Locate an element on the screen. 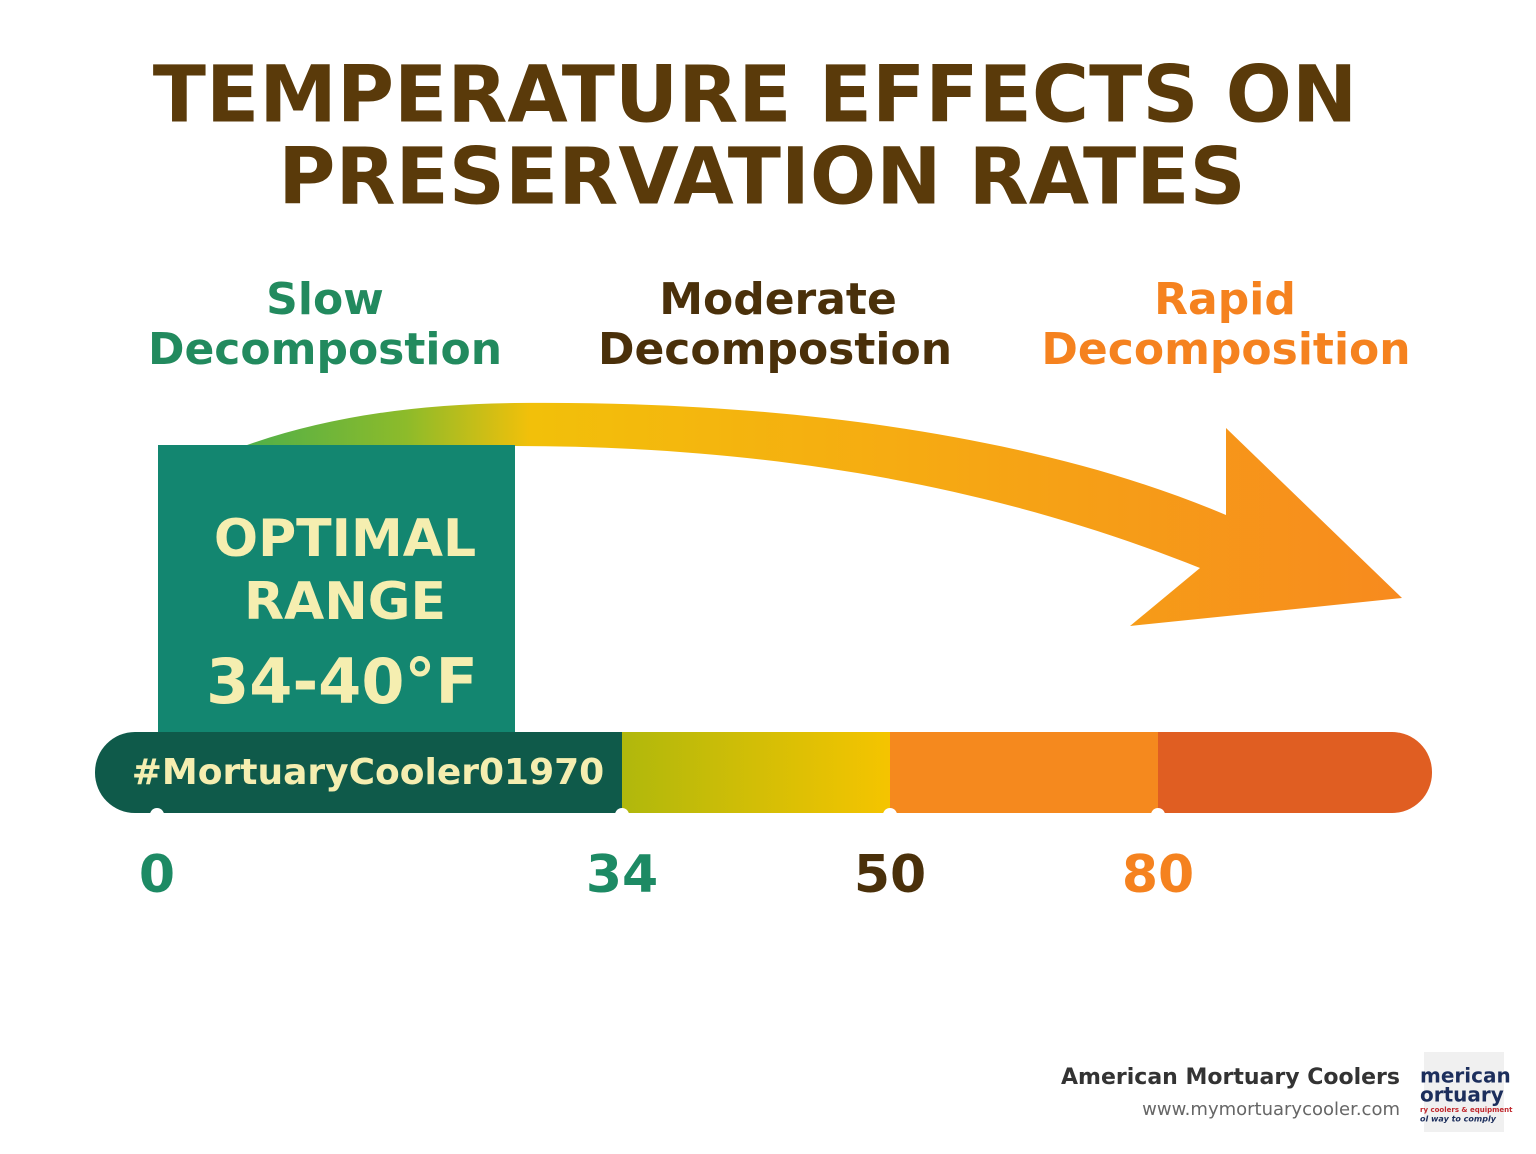 The width and height of the screenshot is (1536, 1154). notches is located at coordinates (657, 815).